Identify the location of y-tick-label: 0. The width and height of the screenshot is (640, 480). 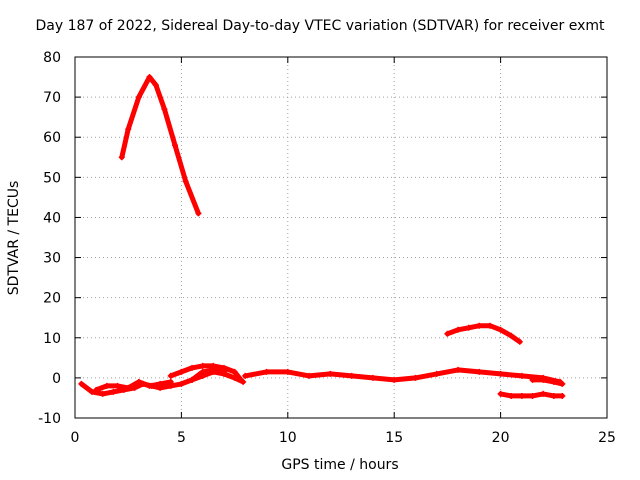
(56, 379).